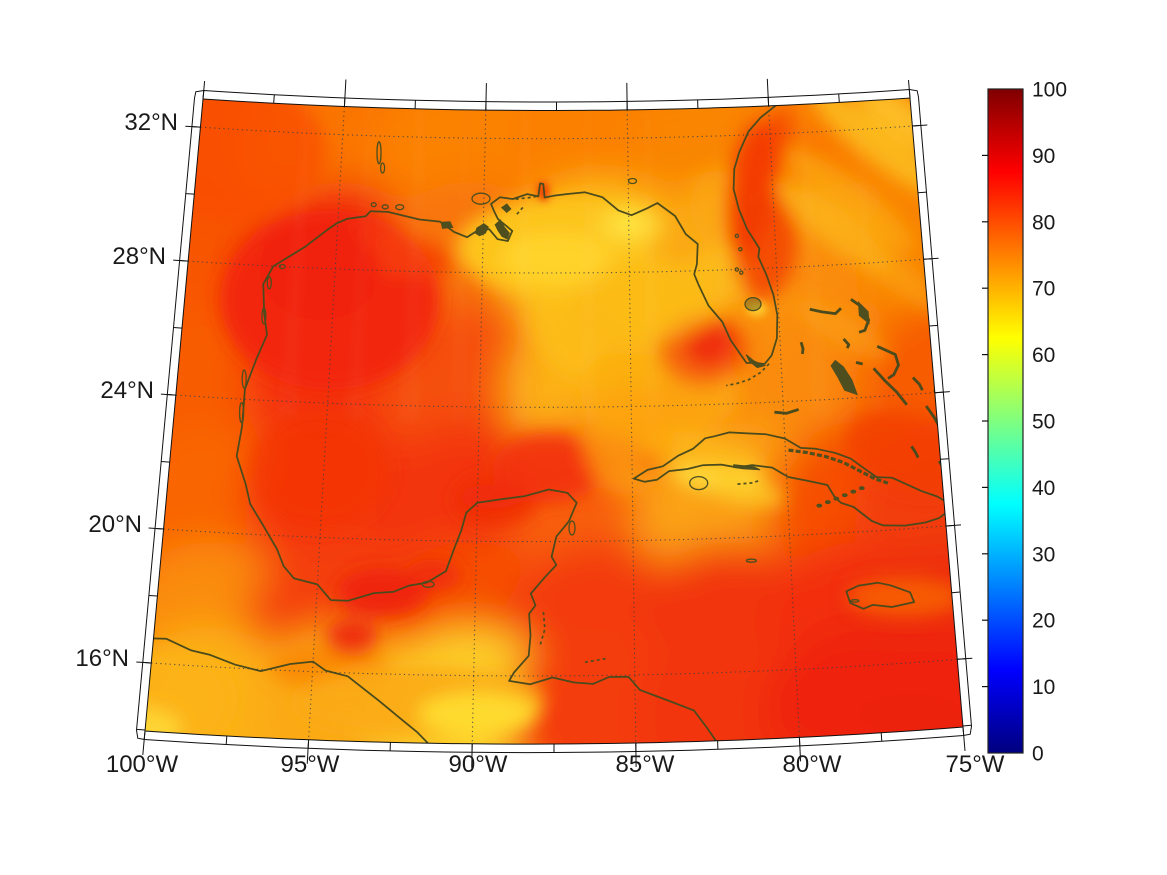 This screenshot has width=1167, height=875. Describe the element at coordinates (1049, 90) in the screenshot. I see `svg-text: 100` at that location.